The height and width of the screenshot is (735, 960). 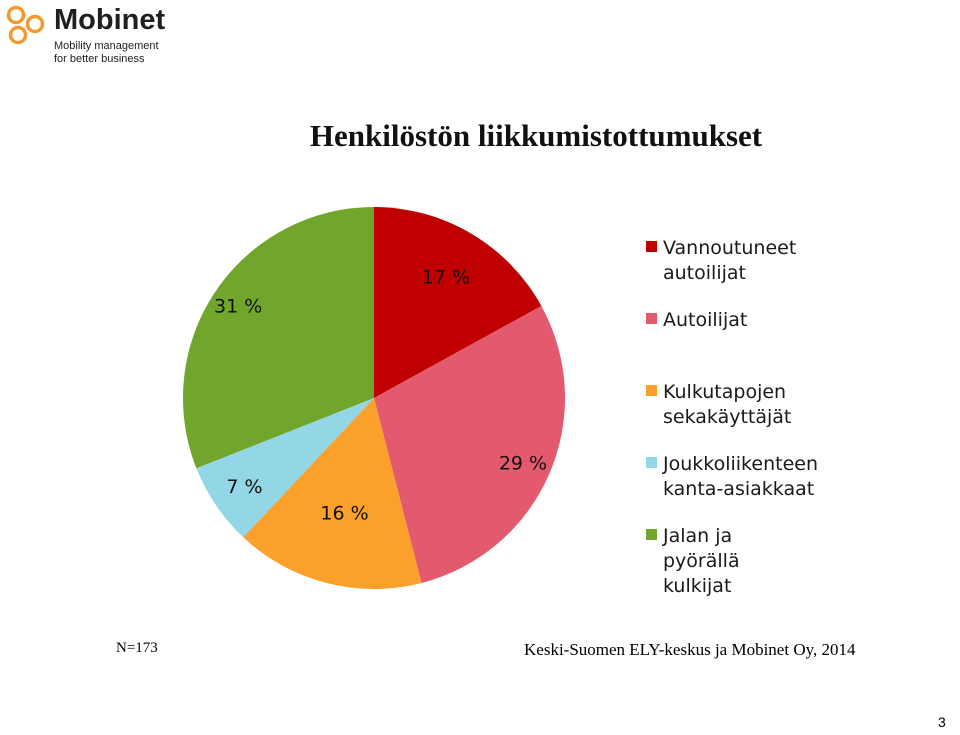 I want to click on chart-title: Henkilöstön liikkumistottumukset, so click(x=536, y=135).